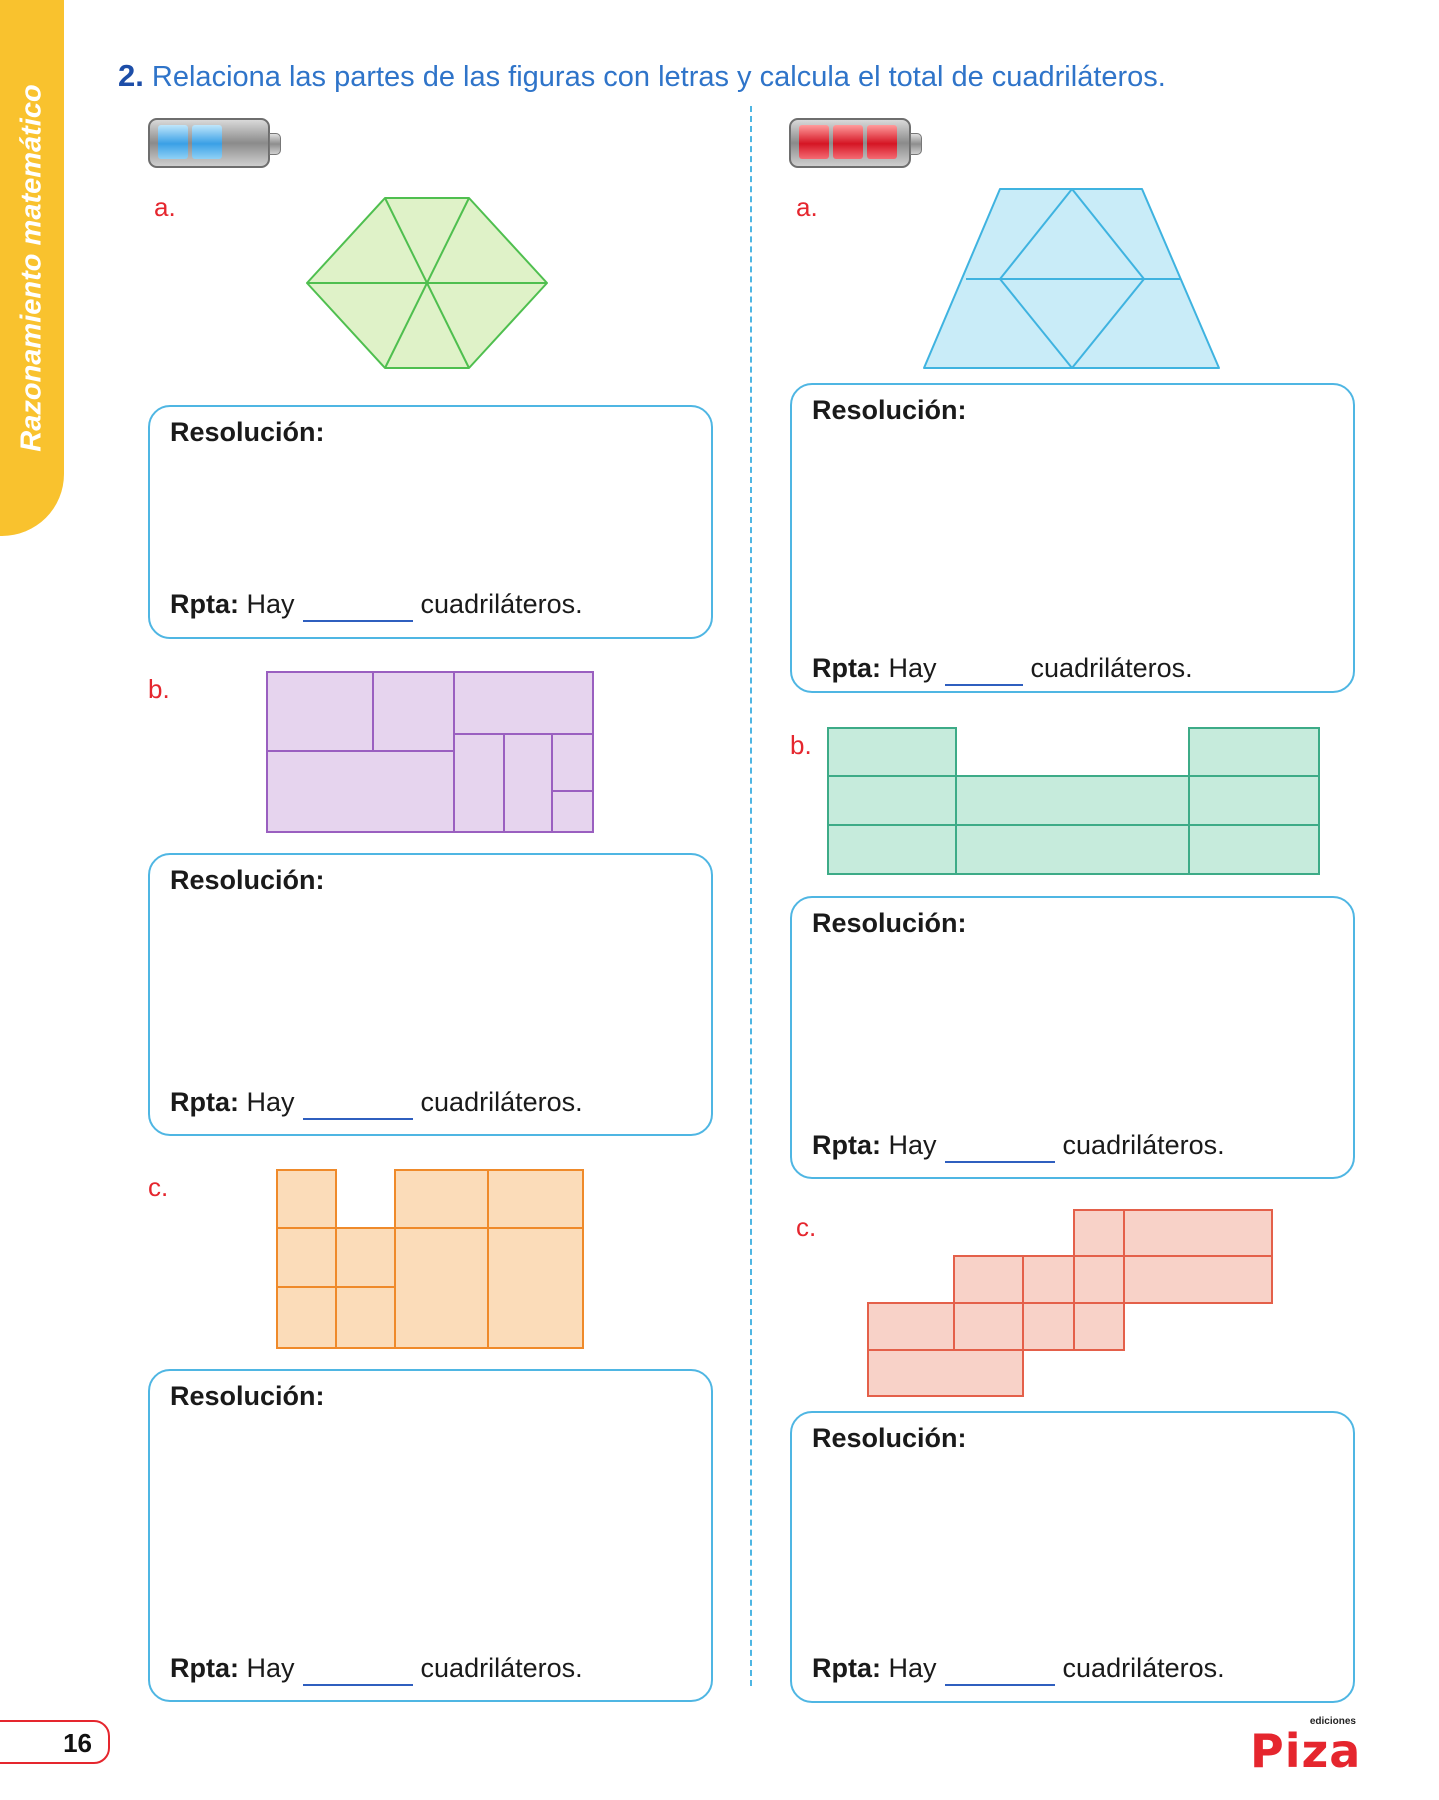 This screenshot has width=1439, height=1800. Describe the element at coordinates (215, 145) in the screenshot. I see `difficulty-battery-blue-icon` at that location.